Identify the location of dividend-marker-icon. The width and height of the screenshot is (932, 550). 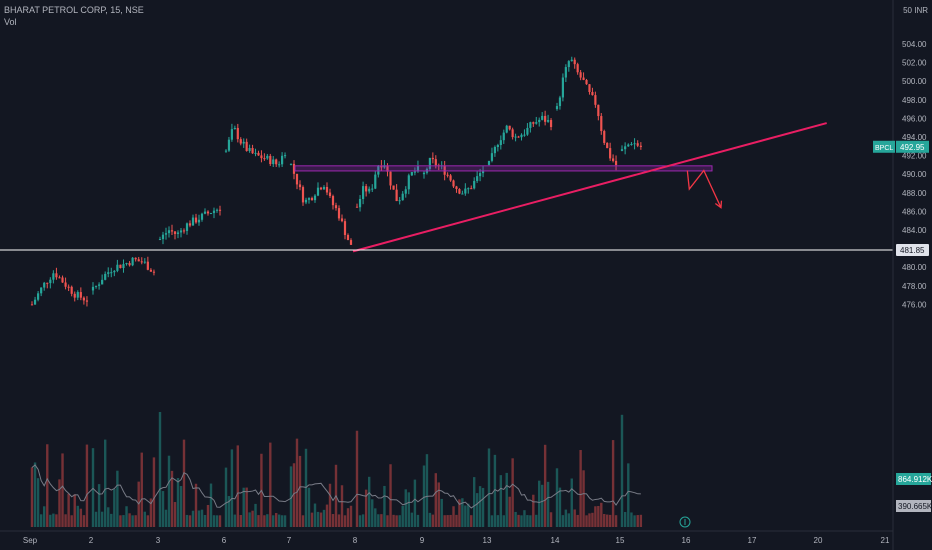
(685, 522).